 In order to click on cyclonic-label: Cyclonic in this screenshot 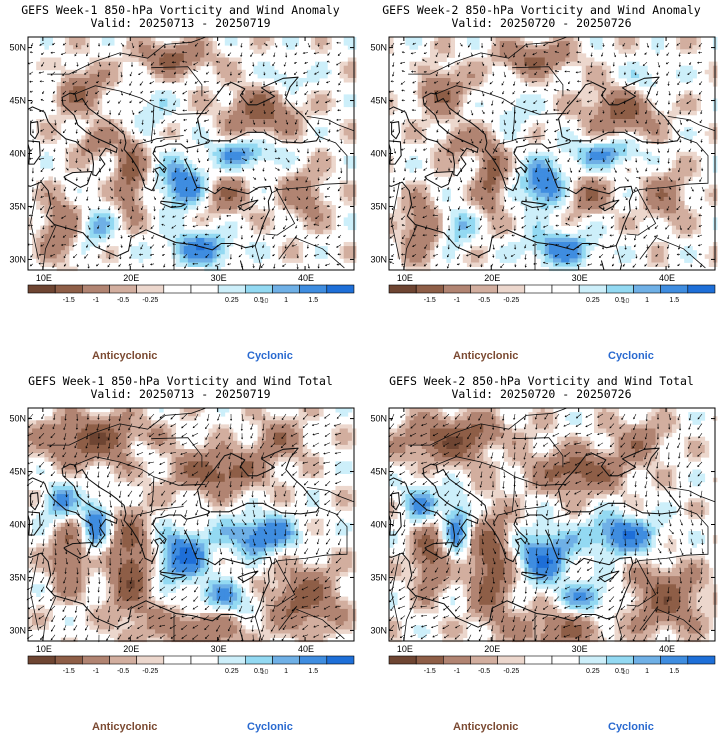, I will do `click(270, 727)`.